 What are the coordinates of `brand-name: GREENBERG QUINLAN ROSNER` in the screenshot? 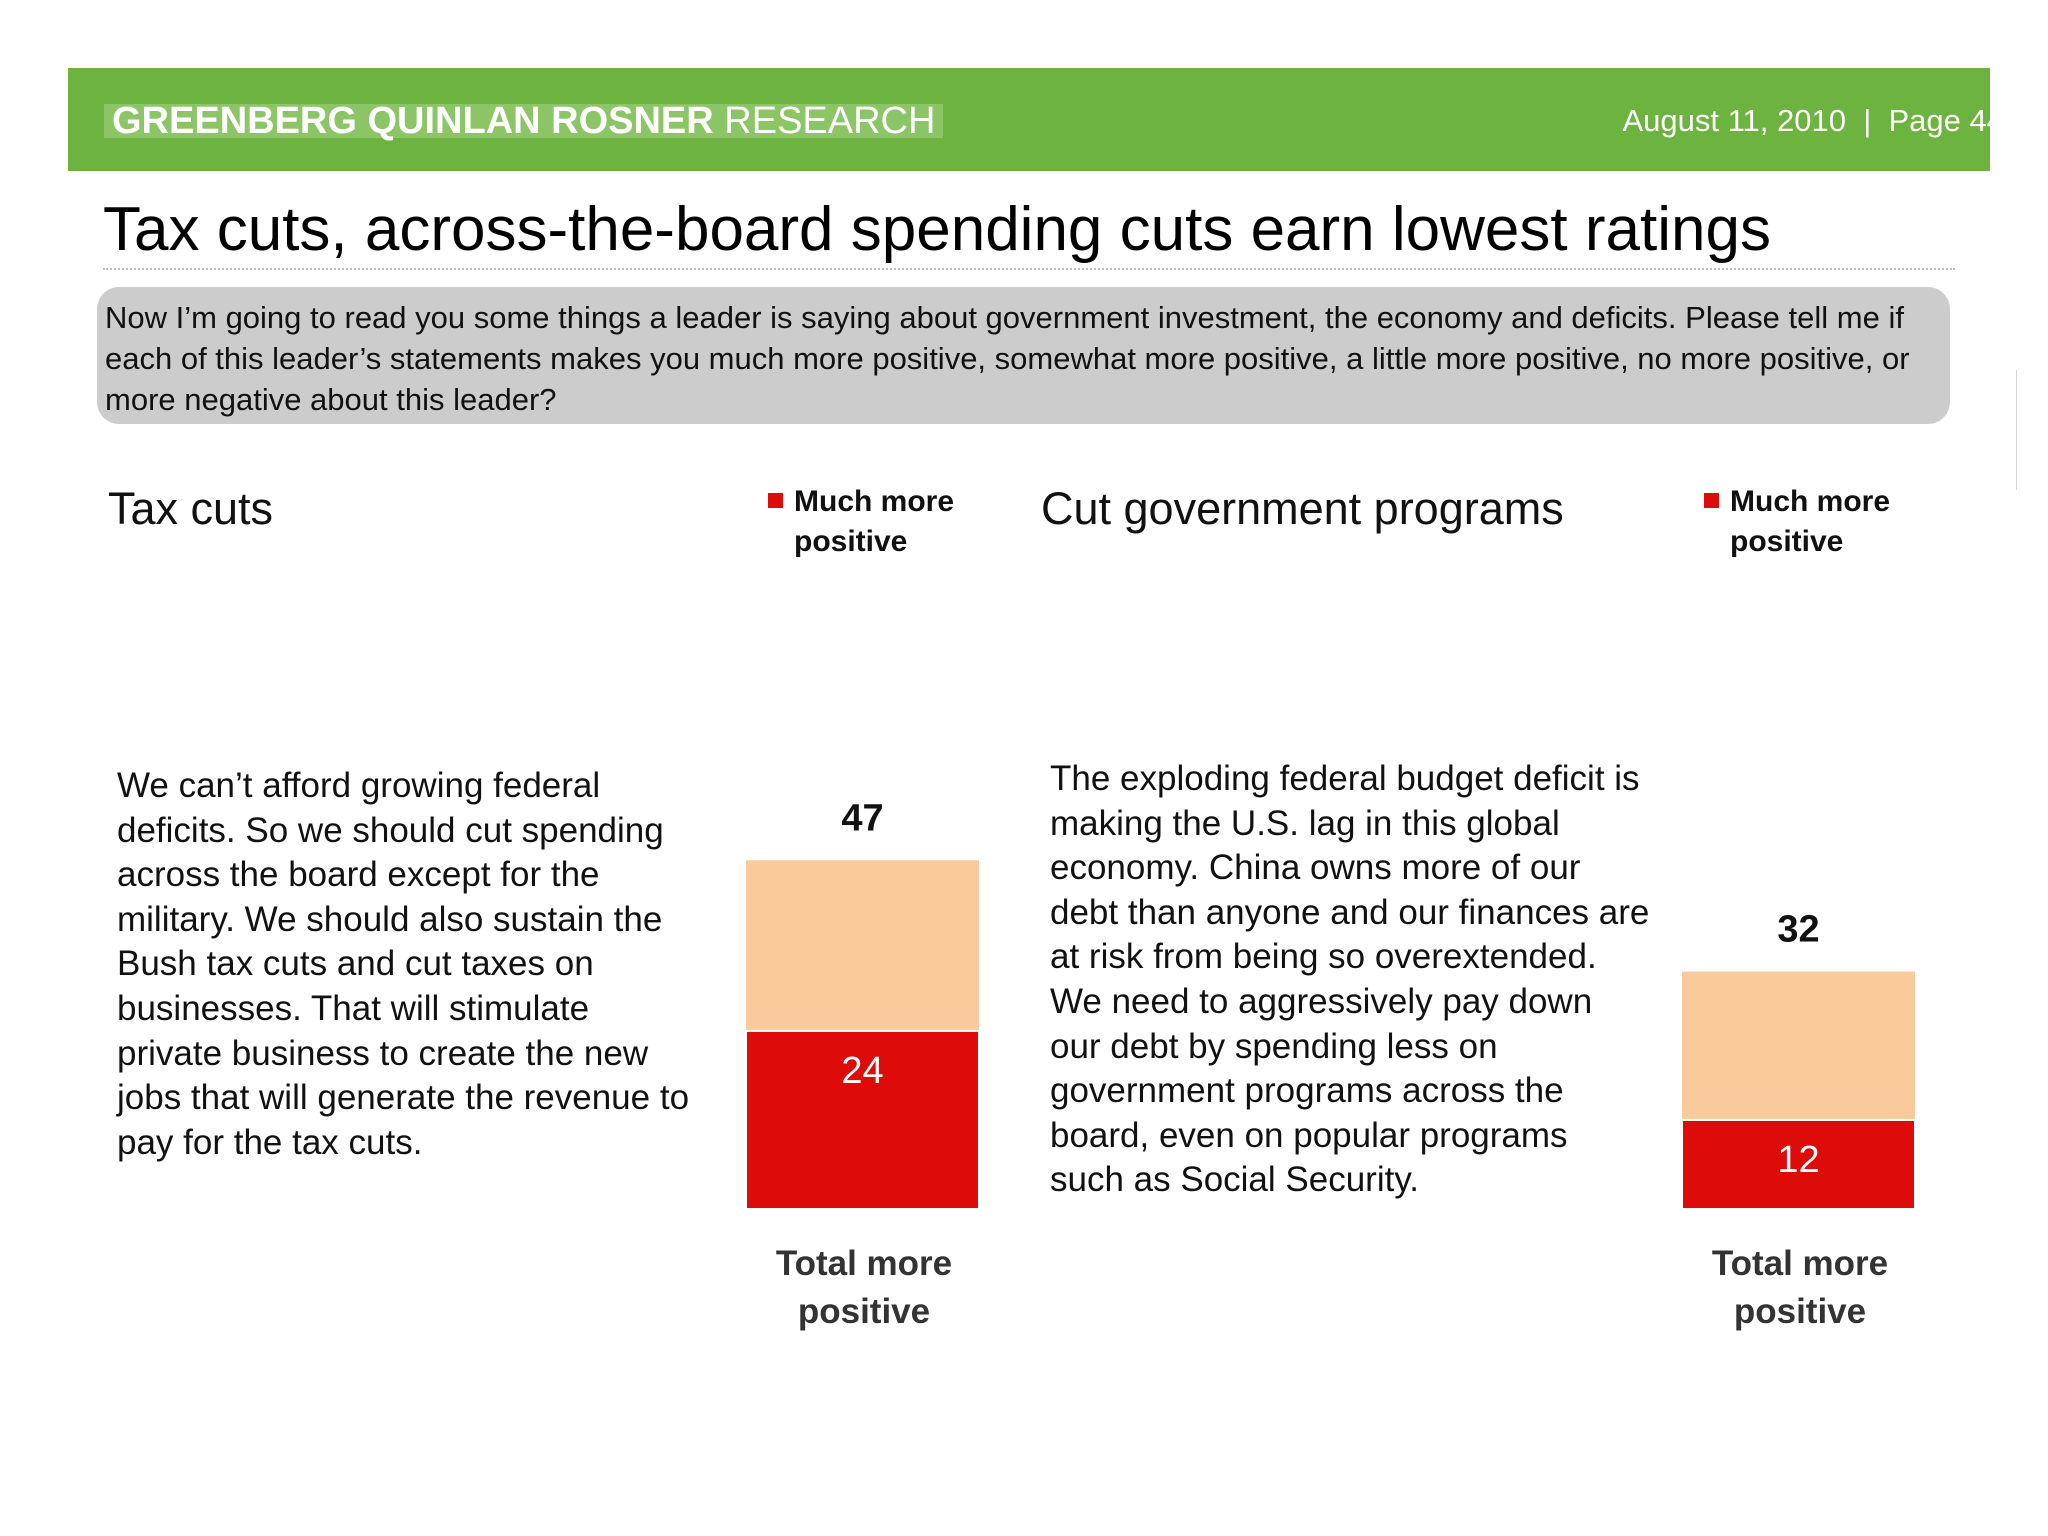 It's located at (413, 121).